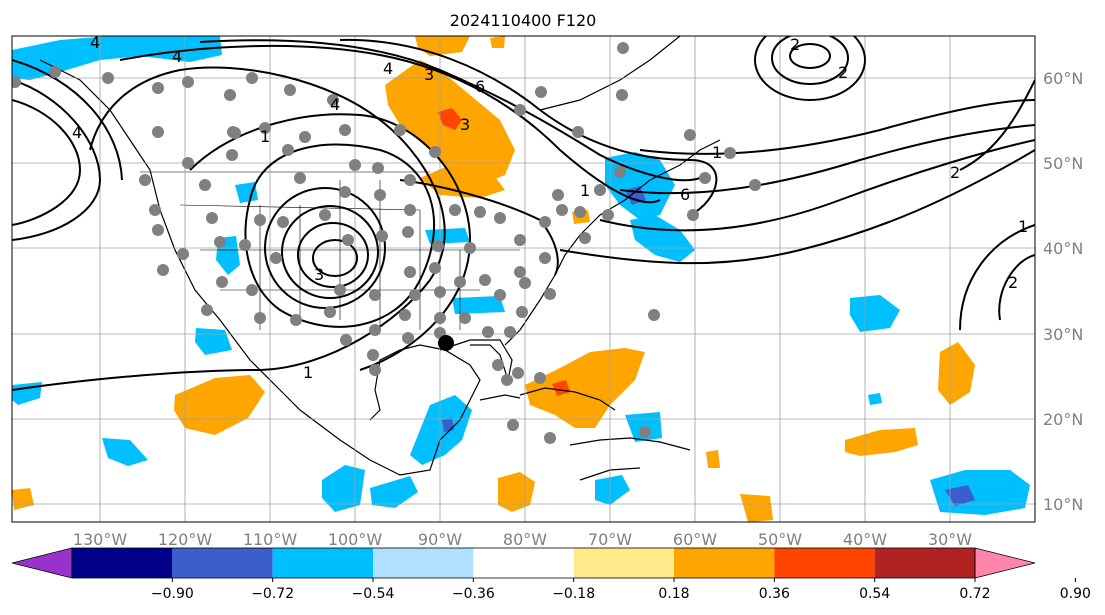 The height and width of the screenshot is (615, 1105). What do you see at coordinates (865, 539) in the screenshot?
I see `lon-label: 40°W` at bounding box center [865, 539].